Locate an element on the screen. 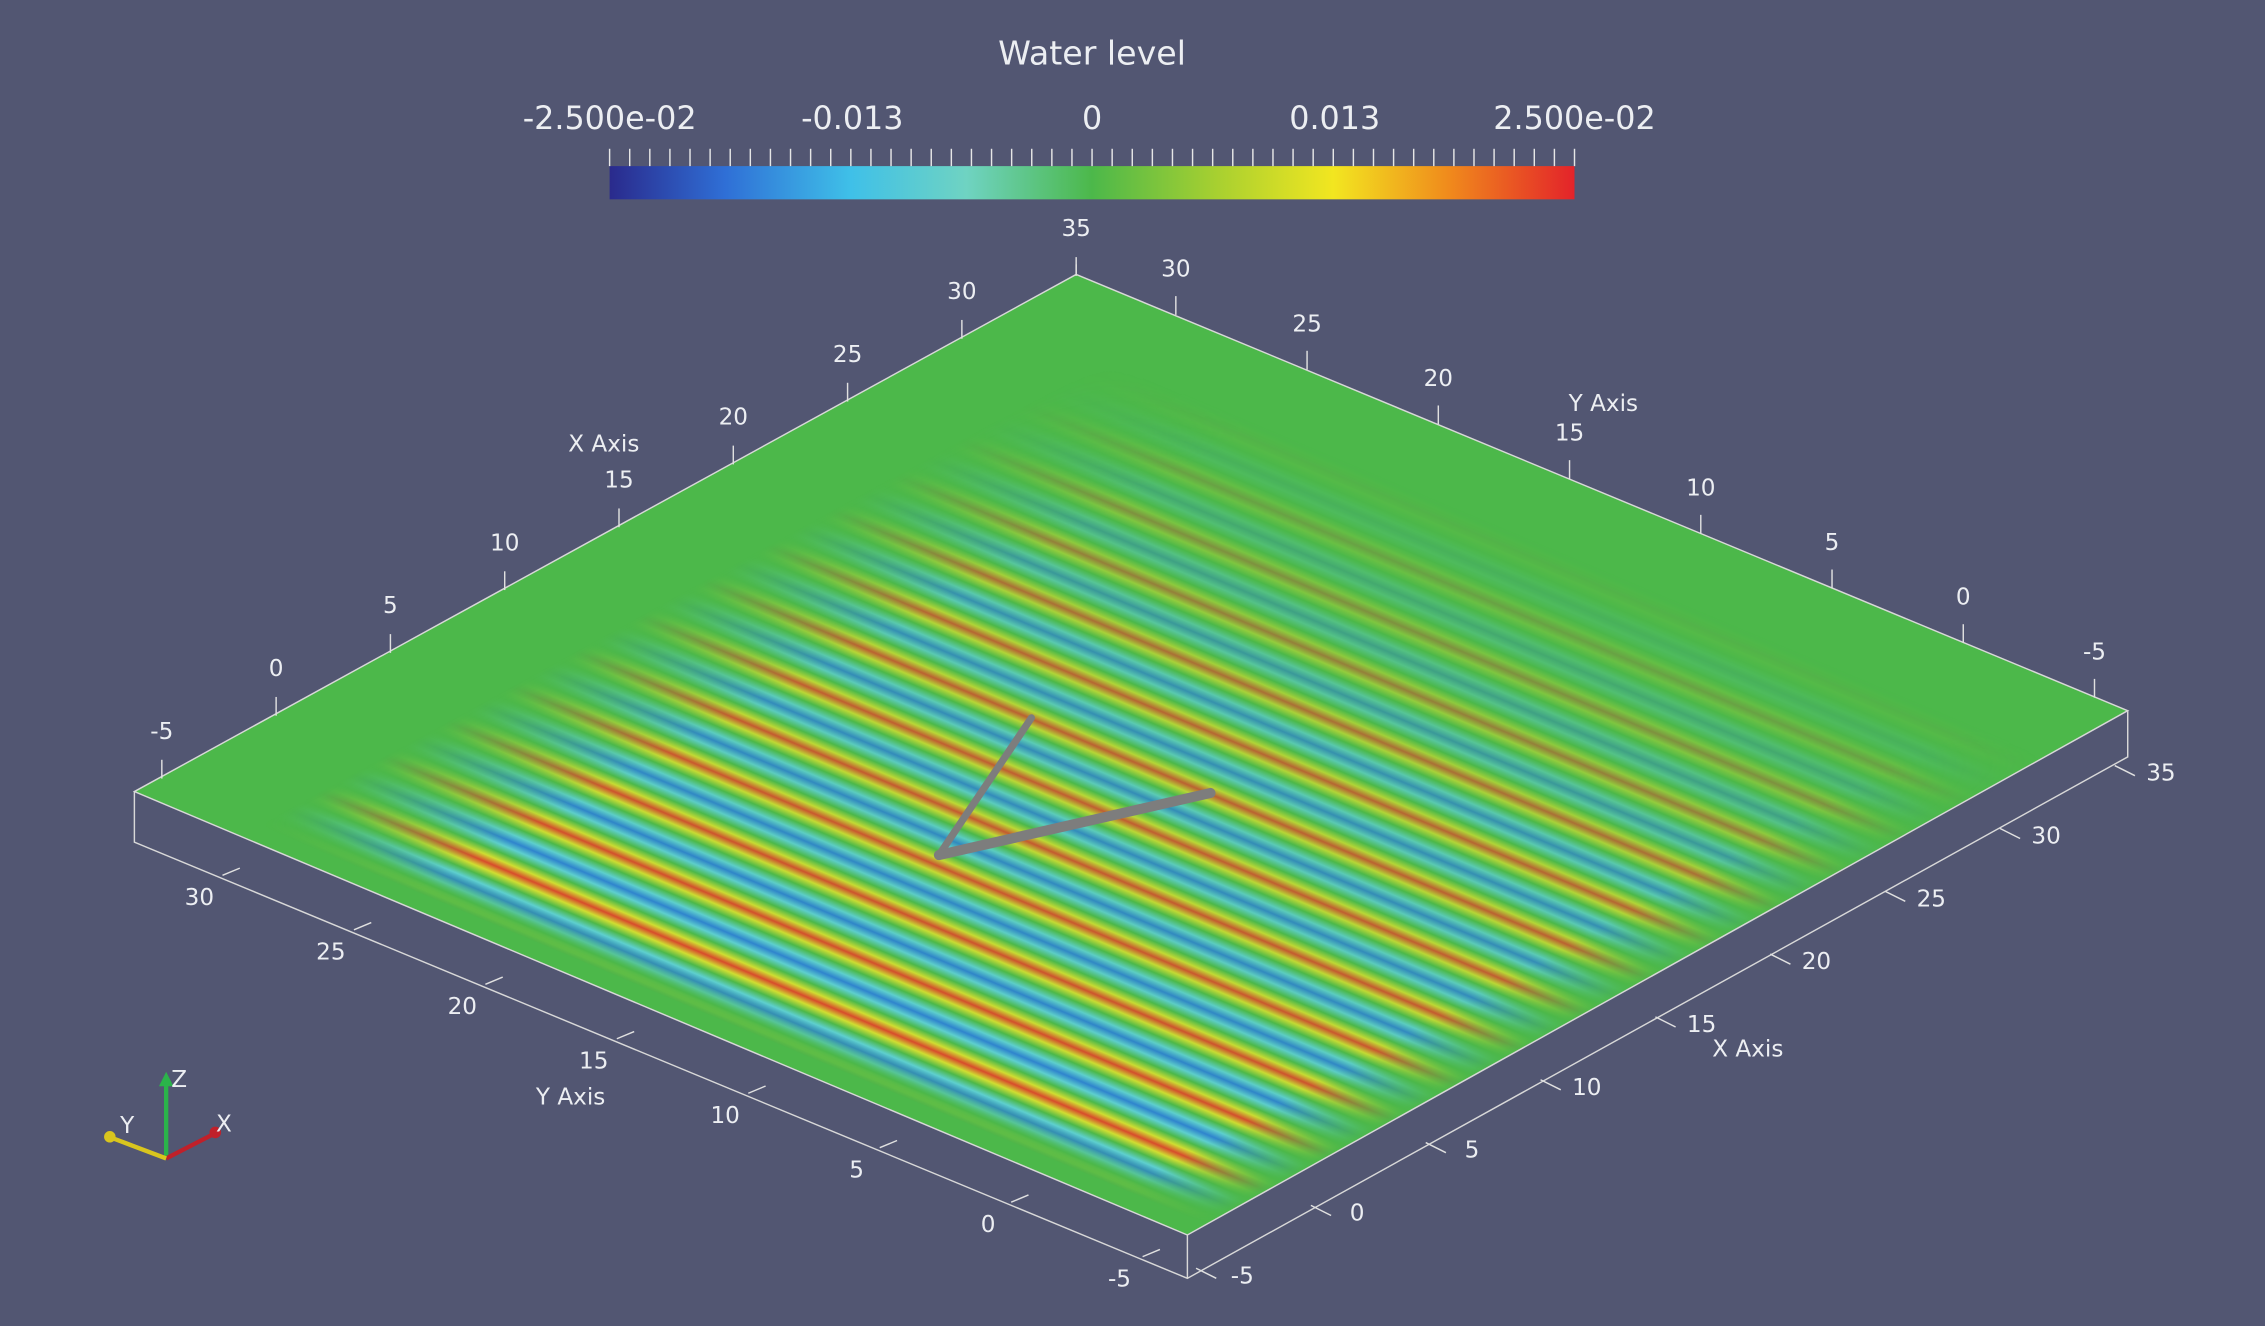 This screenshot has width=2265, height=1326. orientation-y: Y is located at coordinates (127, 1126).